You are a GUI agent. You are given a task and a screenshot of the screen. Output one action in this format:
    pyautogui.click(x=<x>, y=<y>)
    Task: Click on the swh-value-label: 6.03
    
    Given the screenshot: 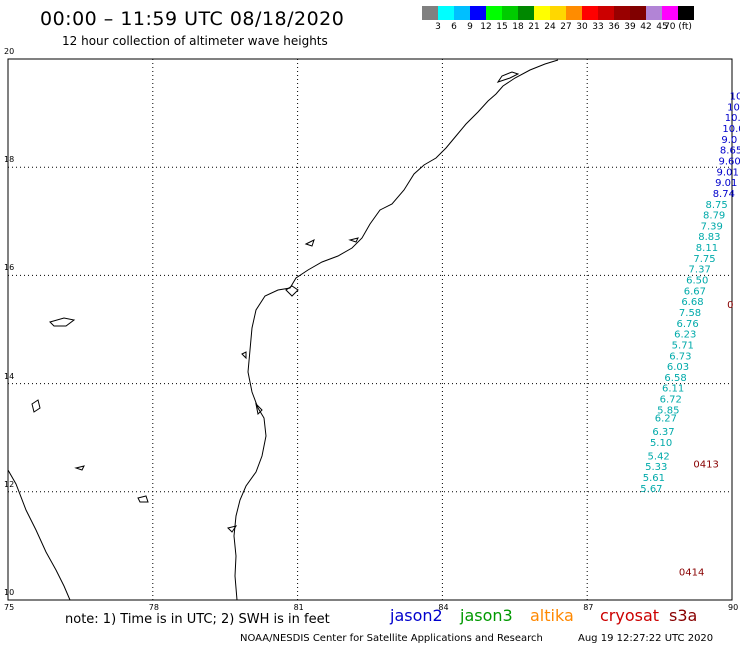 What is the action you would take?
    pyautogui.click(x=678, y=367)
    